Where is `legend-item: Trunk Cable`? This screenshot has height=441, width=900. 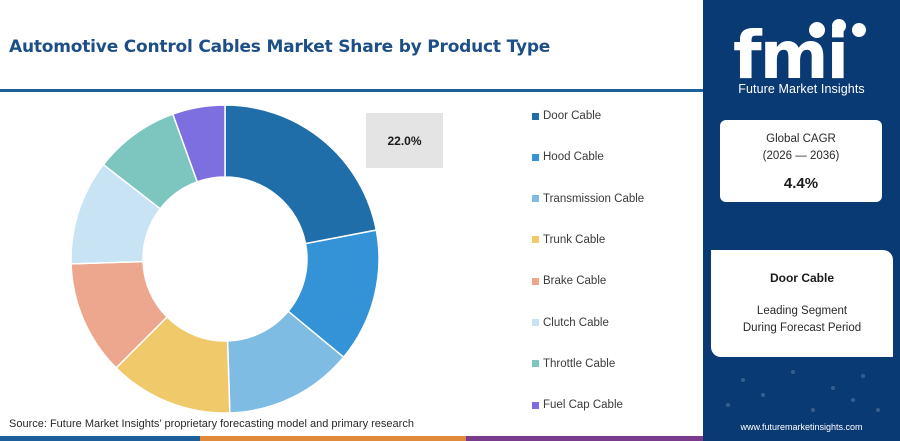 legend-item: Trunk Cable is located at coordinates (568, 240).